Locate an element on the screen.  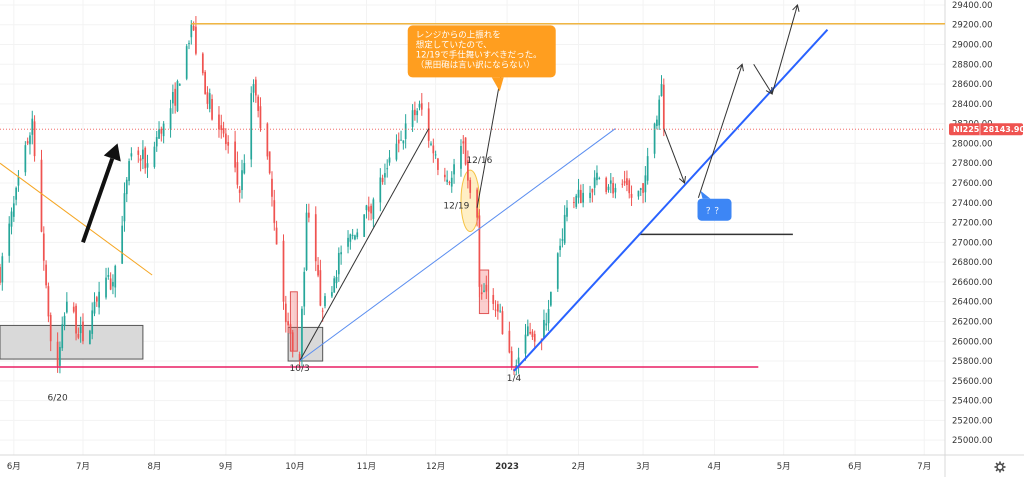
x-tick-label: 4月 is located at coordinates (715, 467).